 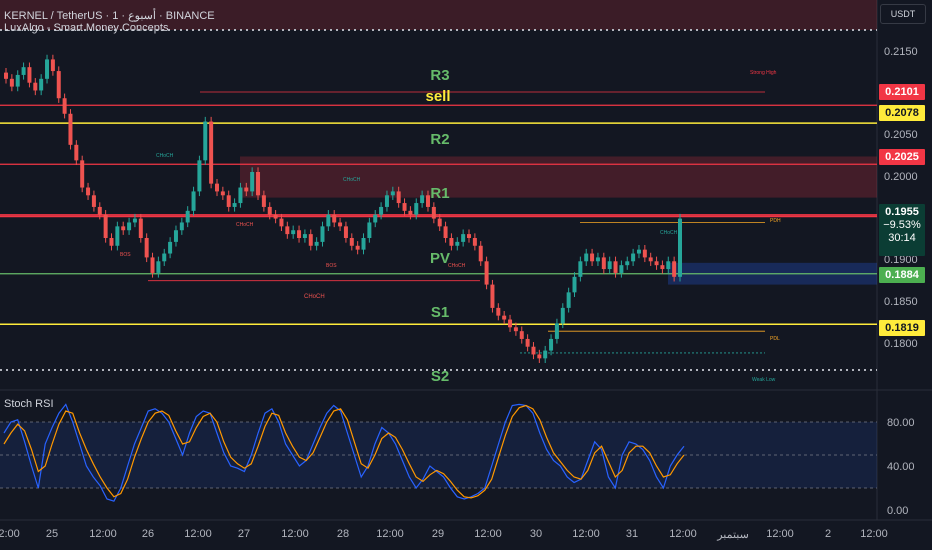 I want to click on time-tick: 28, so click(x=343, y=534).